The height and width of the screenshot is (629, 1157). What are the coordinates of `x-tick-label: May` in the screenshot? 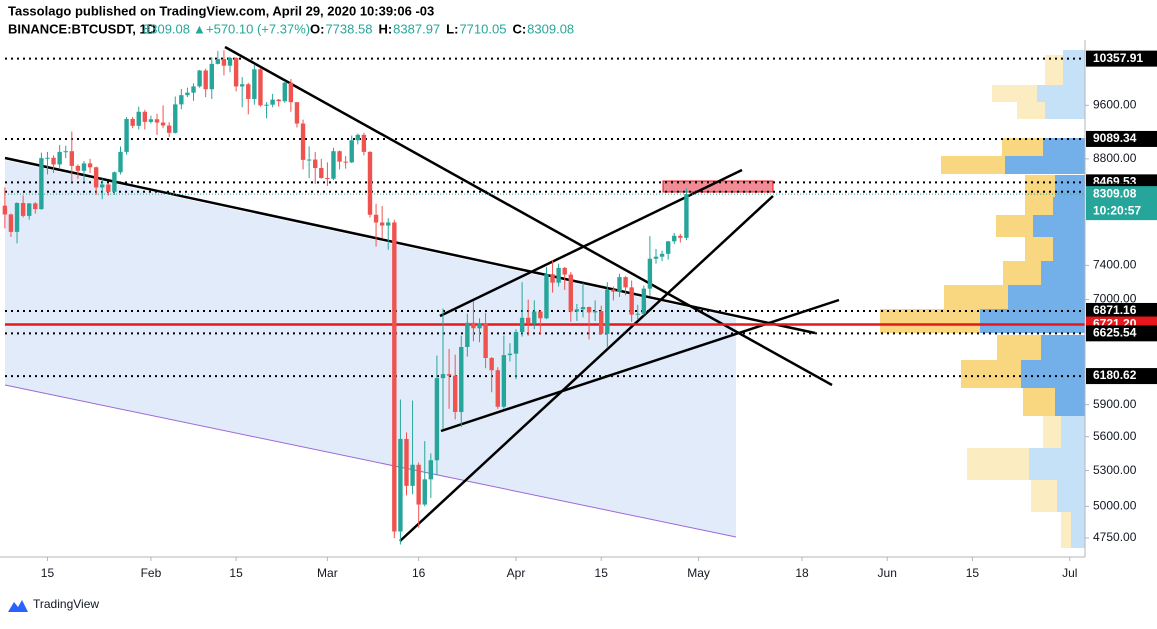 It's located at (698, 573).